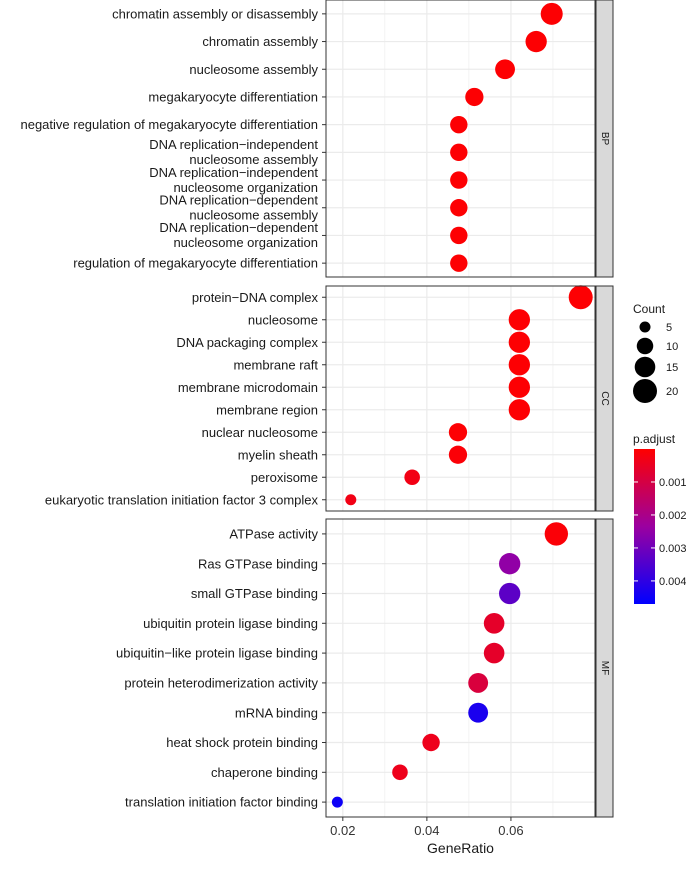  Describe the element at coordinates (284, 477) in the screenshot. I see `term-label: peroxisome` at that location.